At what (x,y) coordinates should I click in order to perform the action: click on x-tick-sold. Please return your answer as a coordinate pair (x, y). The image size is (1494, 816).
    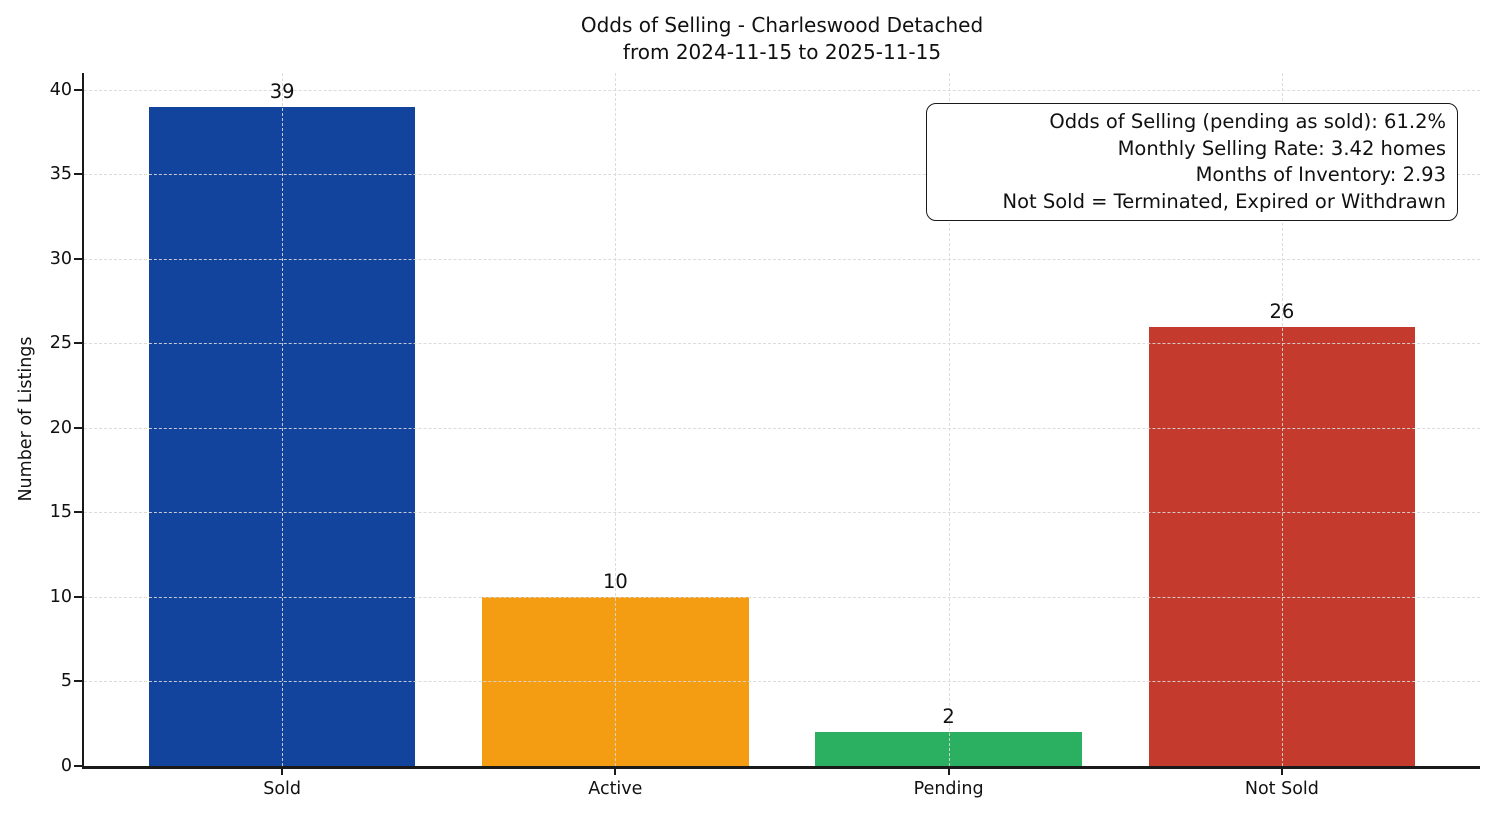
    Looking at the image, I should click on (282, 770).